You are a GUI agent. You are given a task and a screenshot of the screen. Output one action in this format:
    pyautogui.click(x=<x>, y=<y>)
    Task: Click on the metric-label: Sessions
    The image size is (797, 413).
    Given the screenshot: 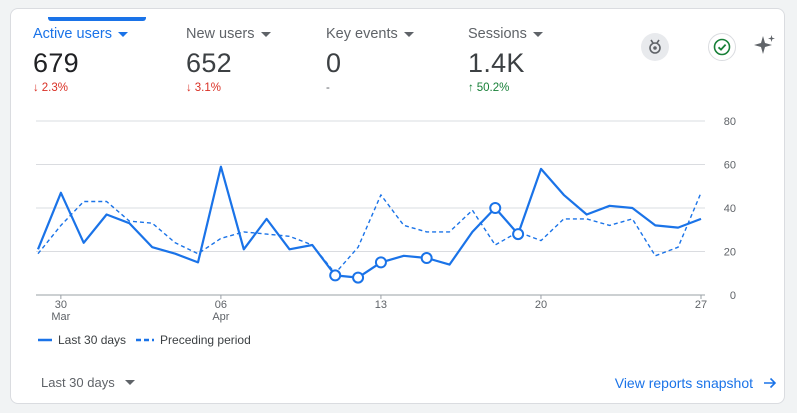 What is the action you would take?
    pyautogui.click(x=505, y=34)
    